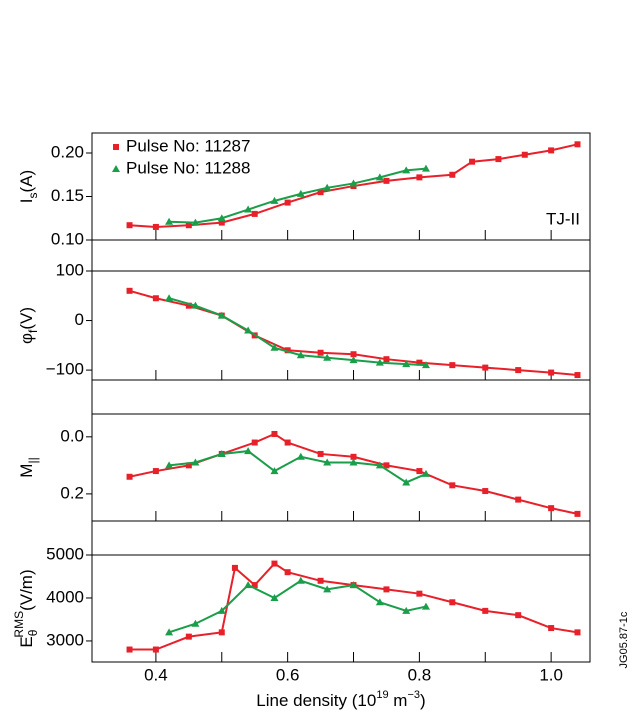 This screenshot has height=718, width=633. What do you see at coordinates (188, 167) in the screenshot?
I see `legend-label: Pulse No: 11288` at bounding box center [188, 167].